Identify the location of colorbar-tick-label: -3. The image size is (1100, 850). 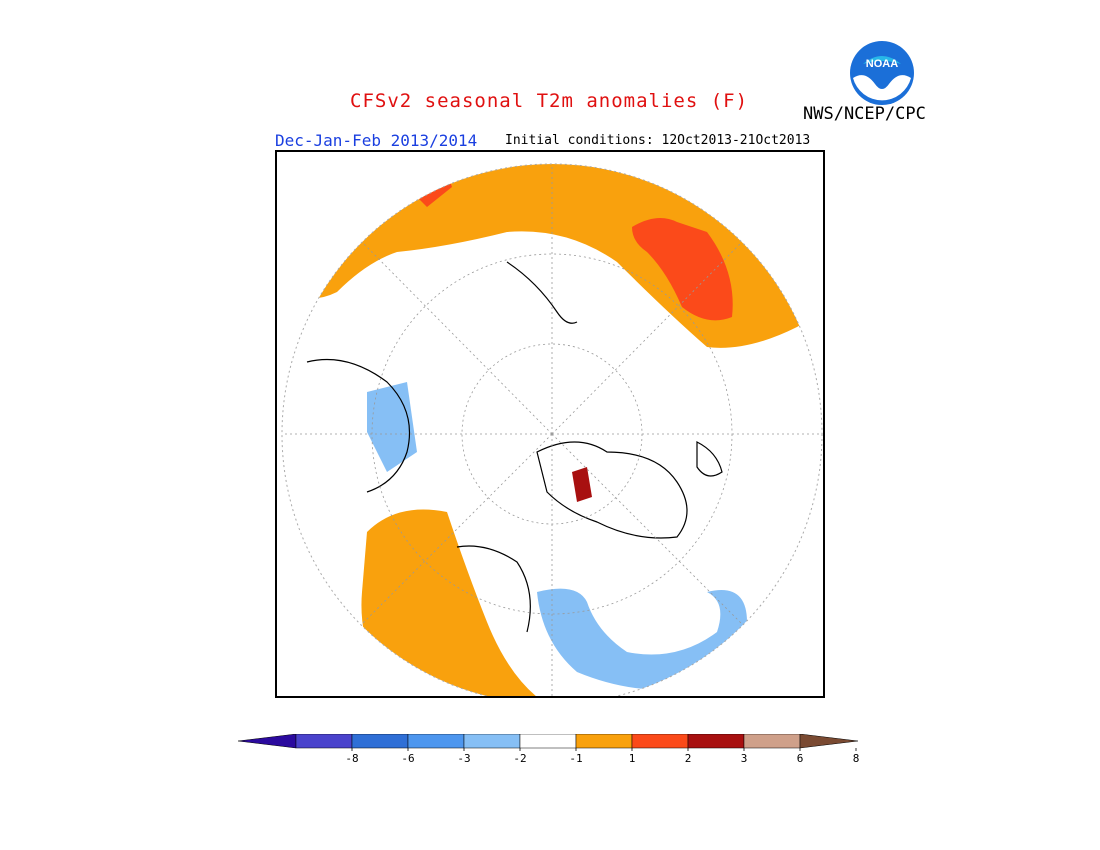
(463, 758).